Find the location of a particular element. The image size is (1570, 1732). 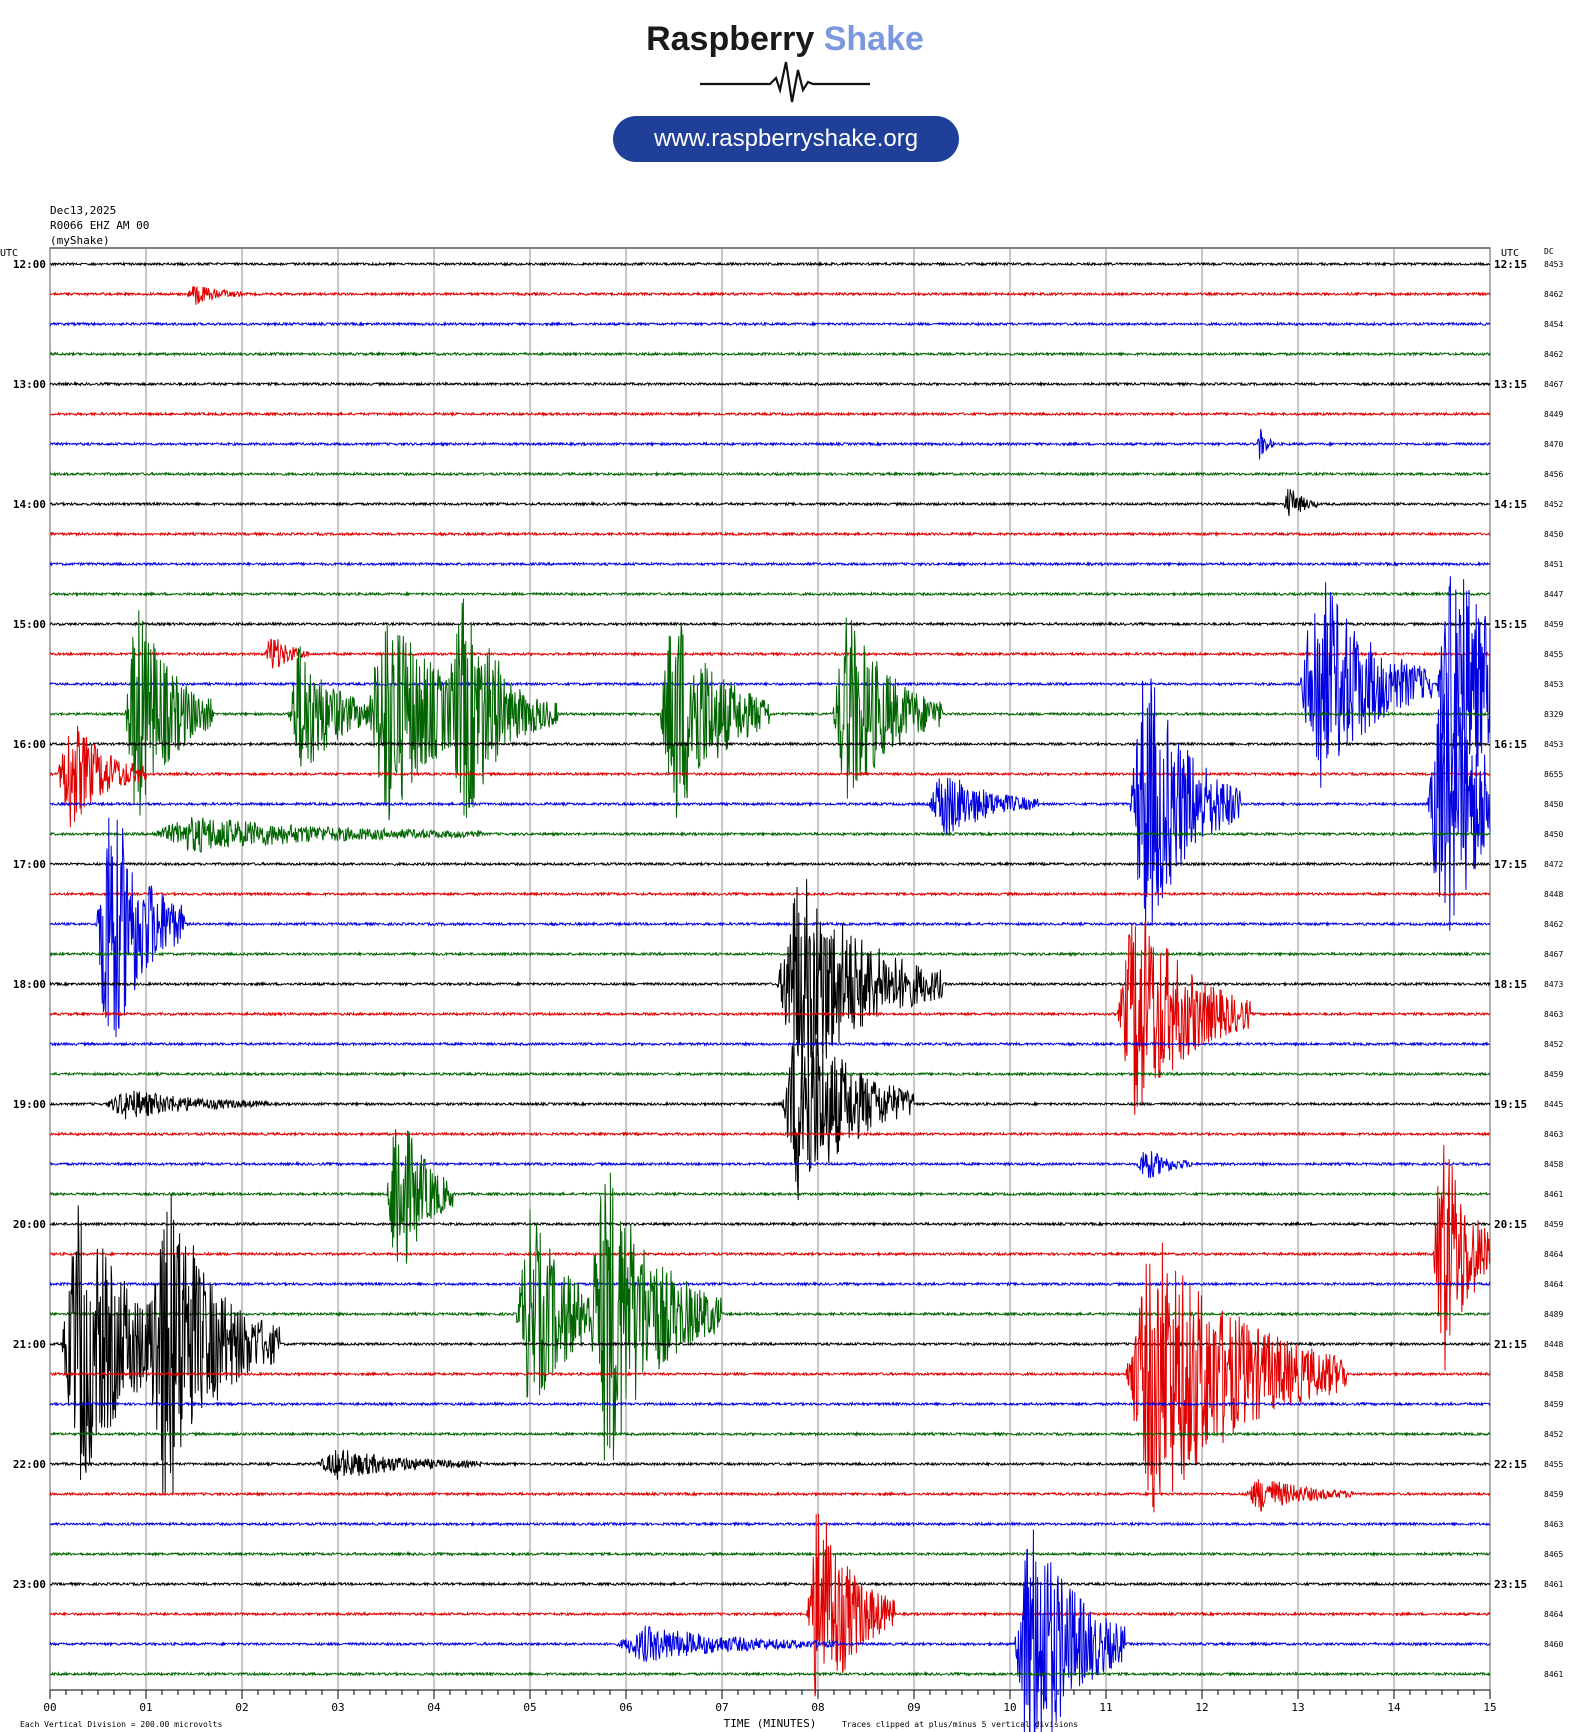

logo-name-part1: Raspberry is located at coordinates (730, 39).